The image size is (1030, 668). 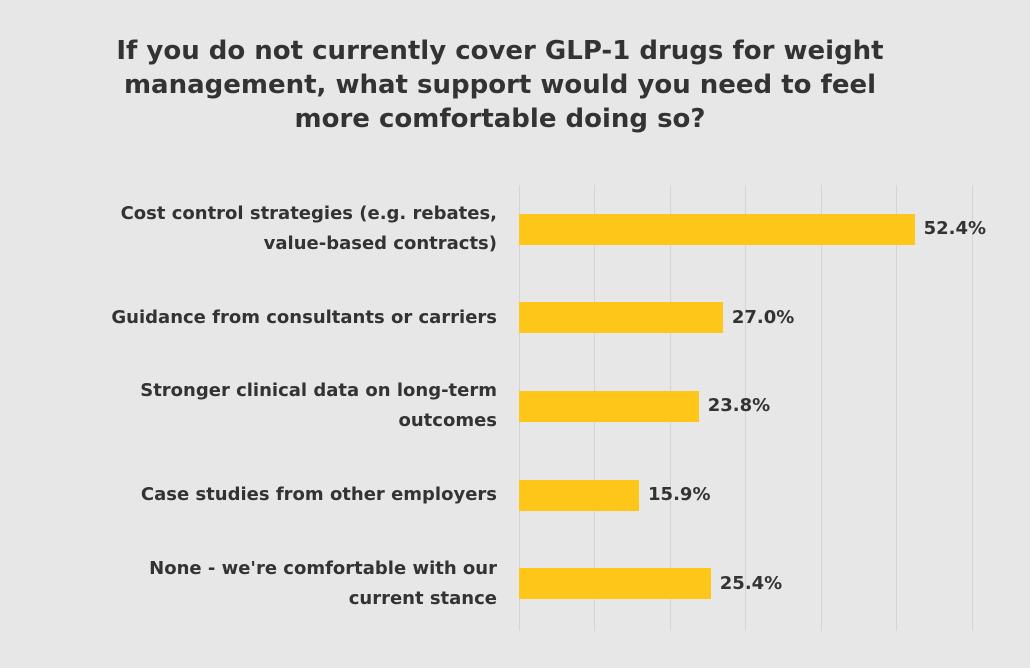 I want to click on value-label: 27.0%, so click(x=763, y=317).